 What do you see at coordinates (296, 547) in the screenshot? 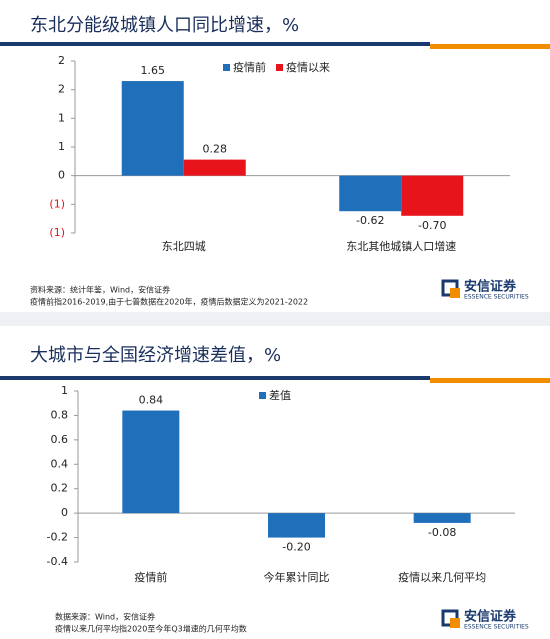
I see `data-label: -0.20` at bounding box center [296, 547].